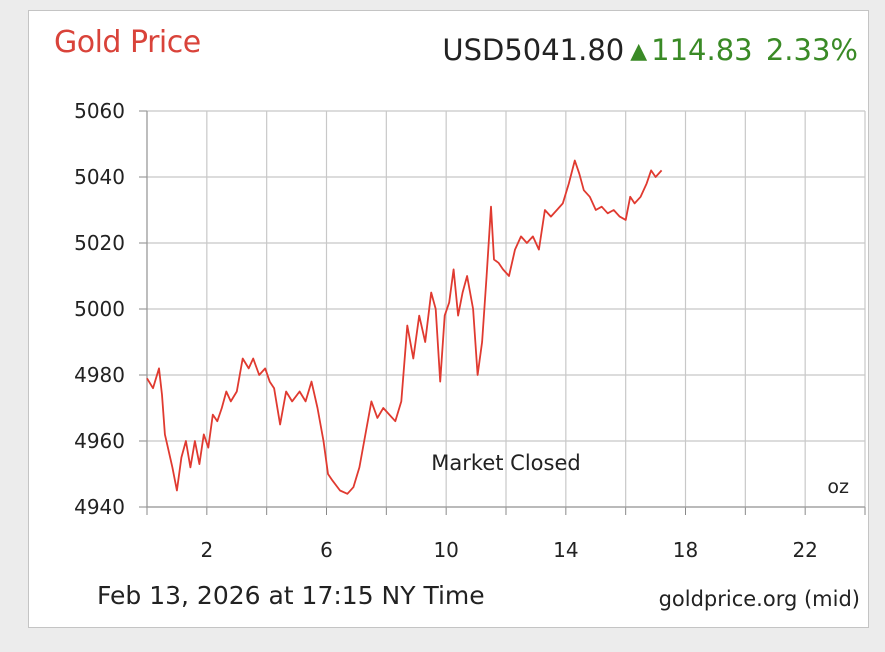 Image resolution: width=885 pixels, height=652 pixels. Describe the element at coordinates (326, 550) in the screenshot. I see `x-tick-label: 6` at that location.